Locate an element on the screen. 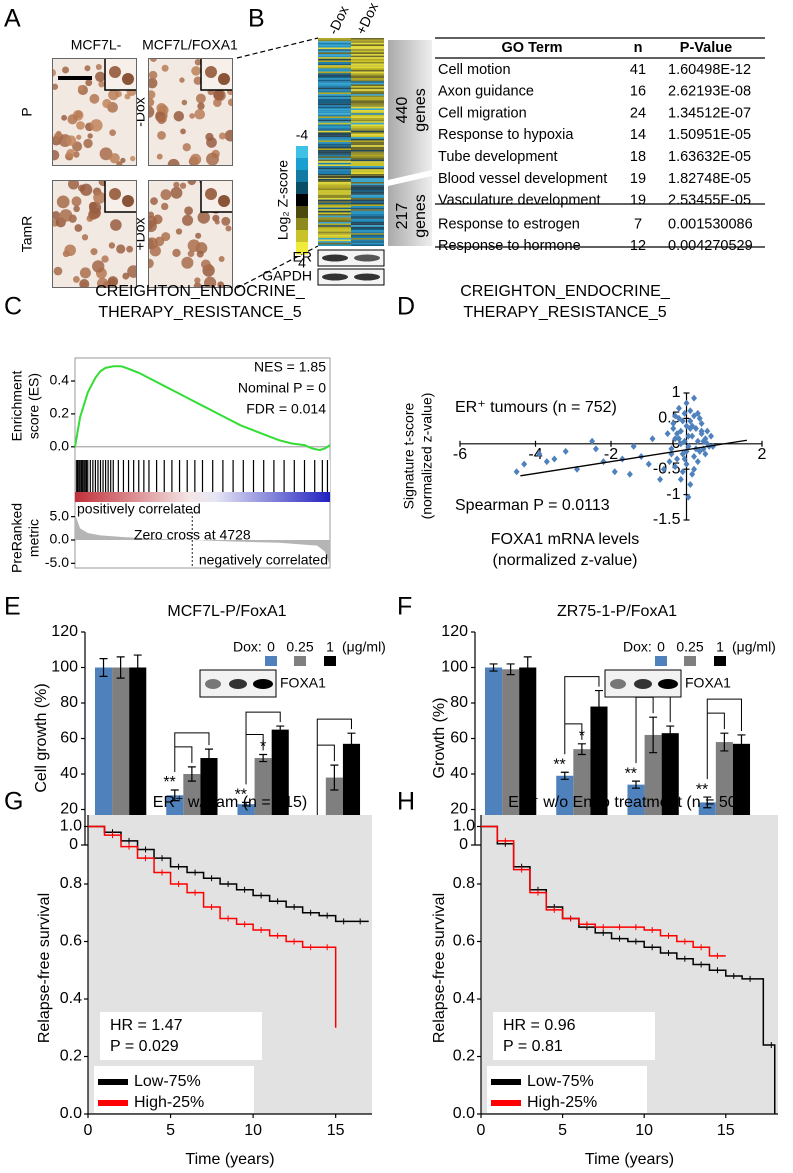 The image size is (793, 1173). blot-band is located at coordinates (238, 684).